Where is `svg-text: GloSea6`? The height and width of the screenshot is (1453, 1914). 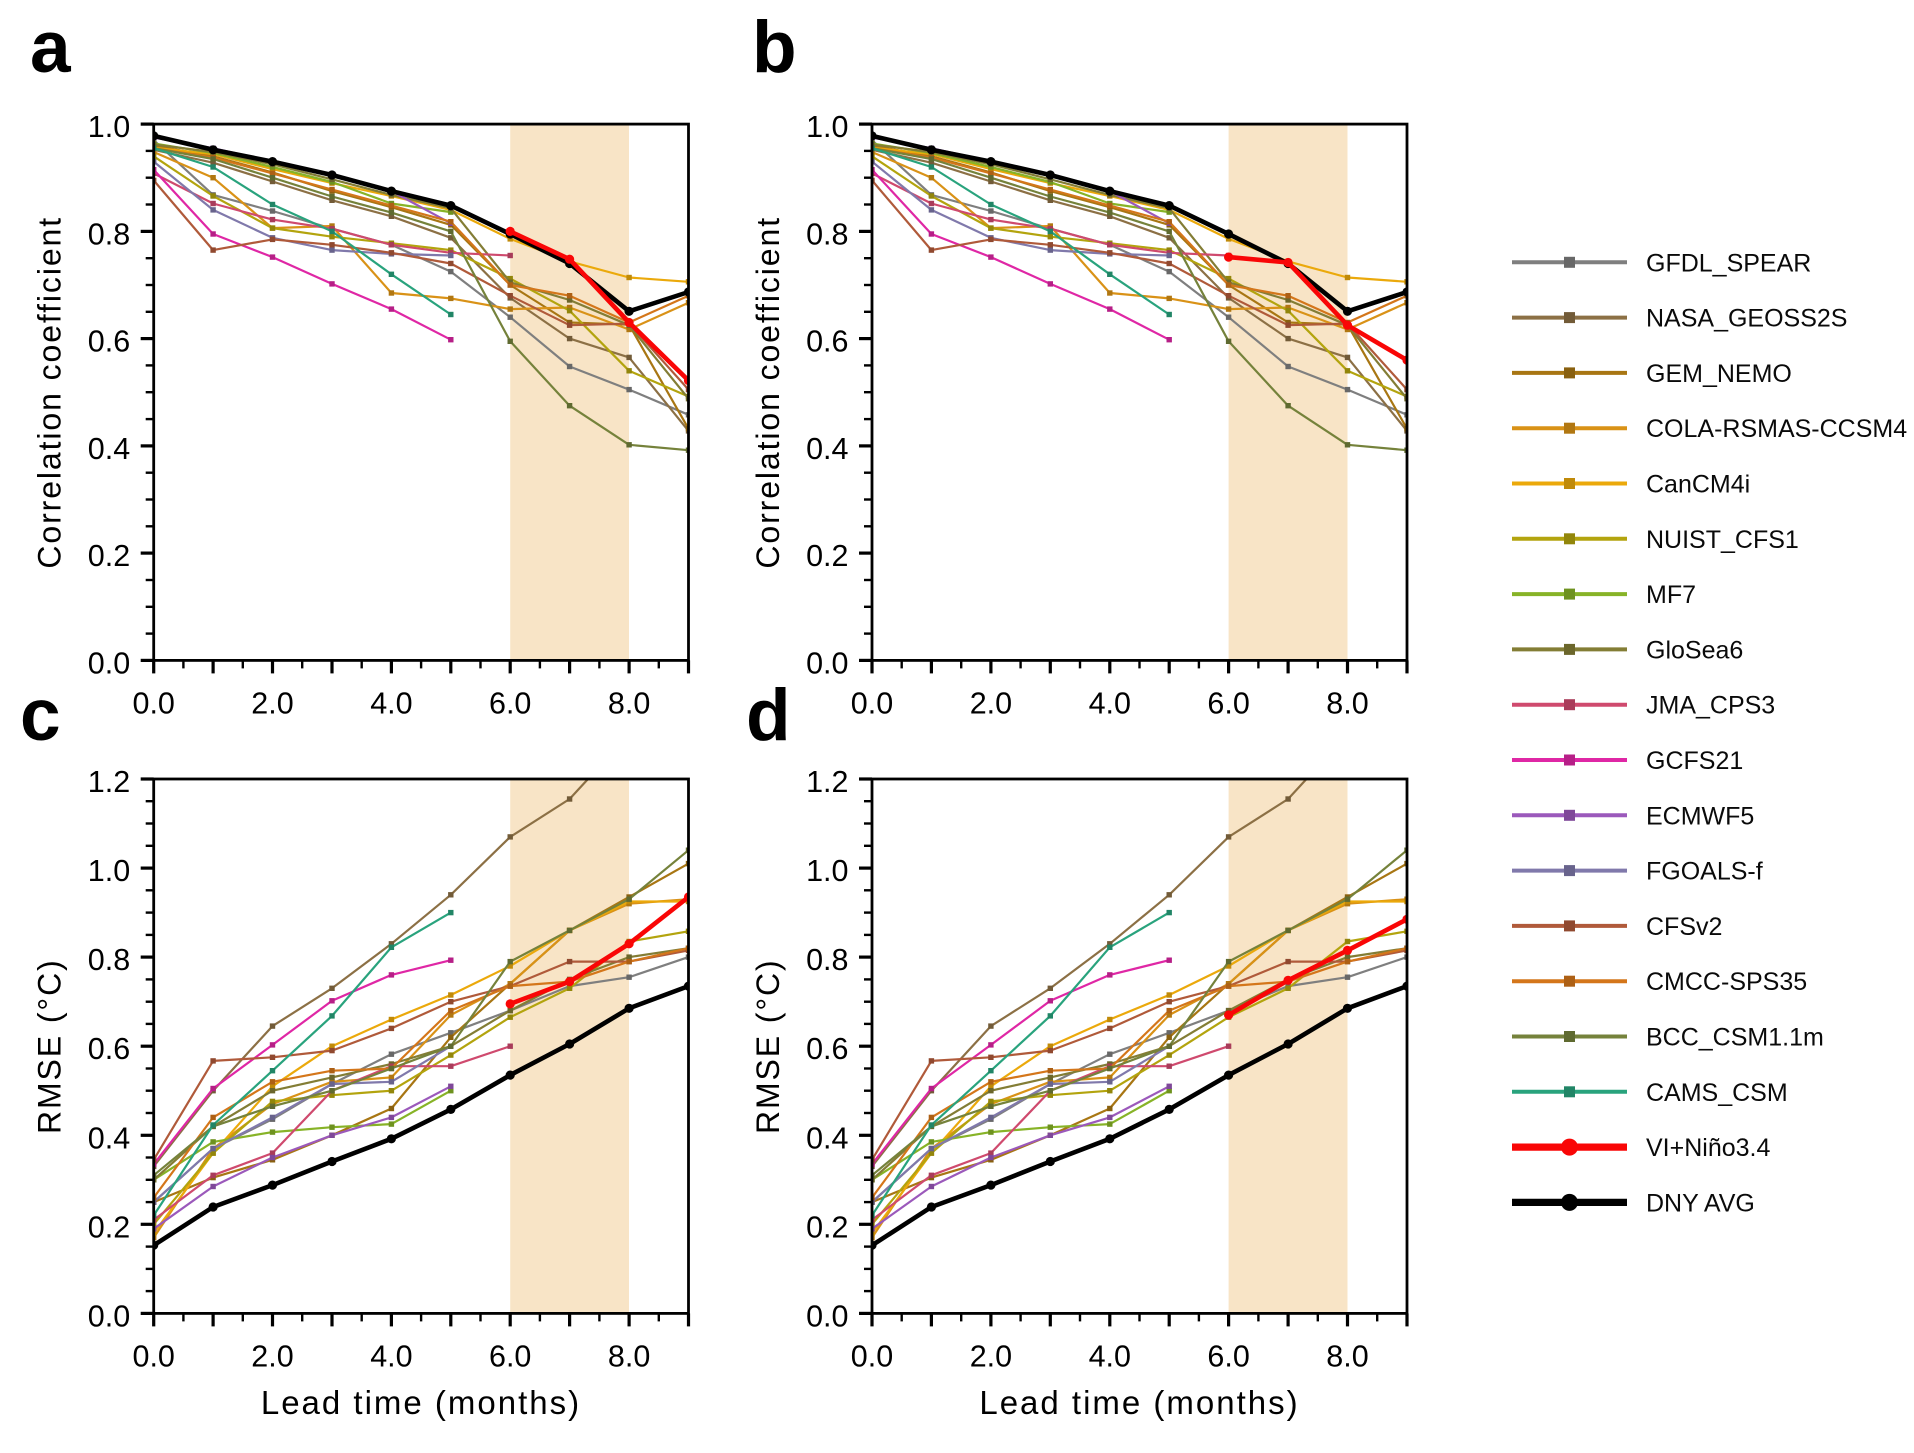 svg-text: GloSea6 is located at coordinates (1694, 650).